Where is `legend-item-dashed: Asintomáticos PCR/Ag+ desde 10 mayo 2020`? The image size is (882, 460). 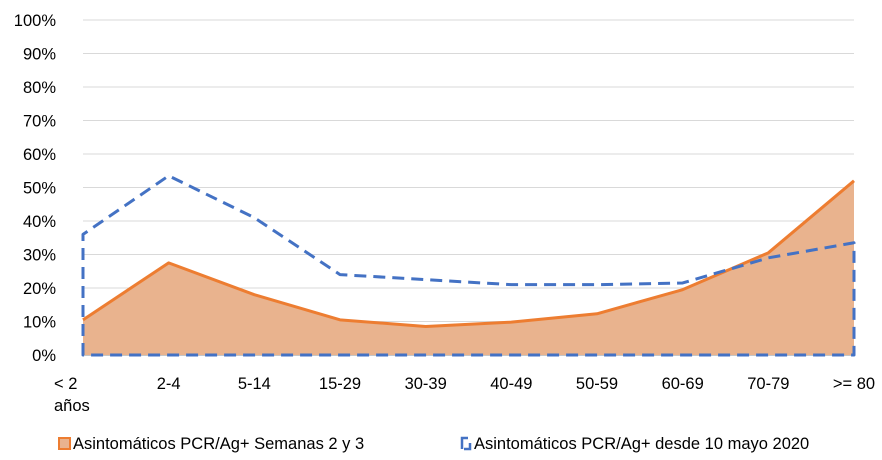
legend-item-dashed: Asintomáticos PCR/Ag+ desde 10 mayo 2020 is located at coordinates (635, 444).